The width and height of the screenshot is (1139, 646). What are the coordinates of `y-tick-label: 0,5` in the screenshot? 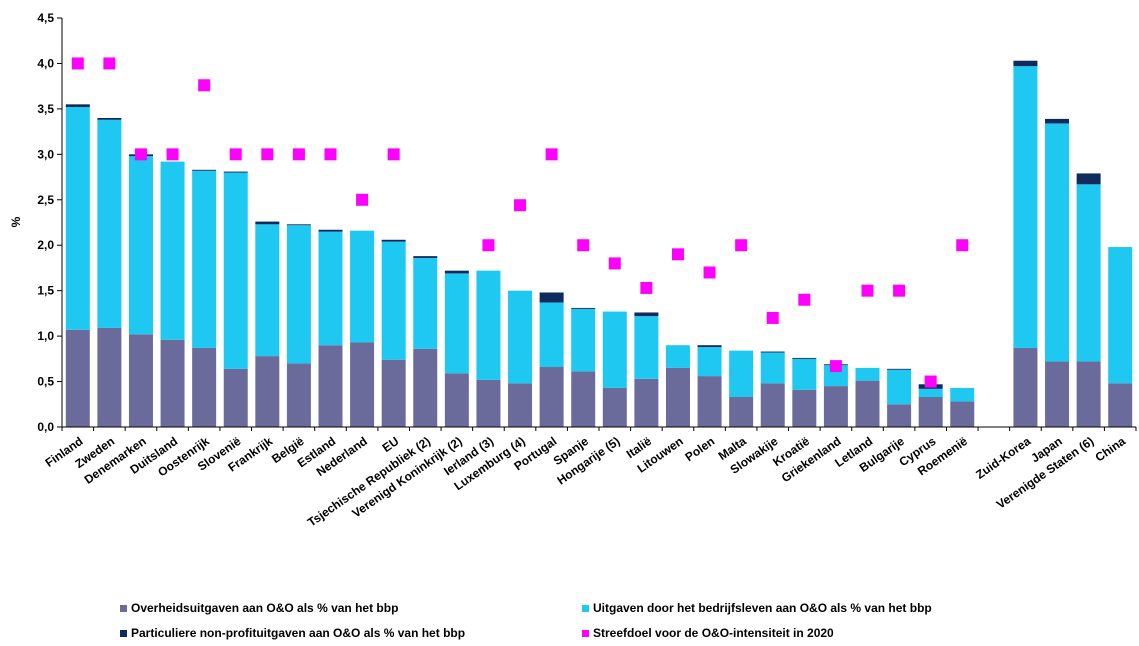 It's located at (45, 382).